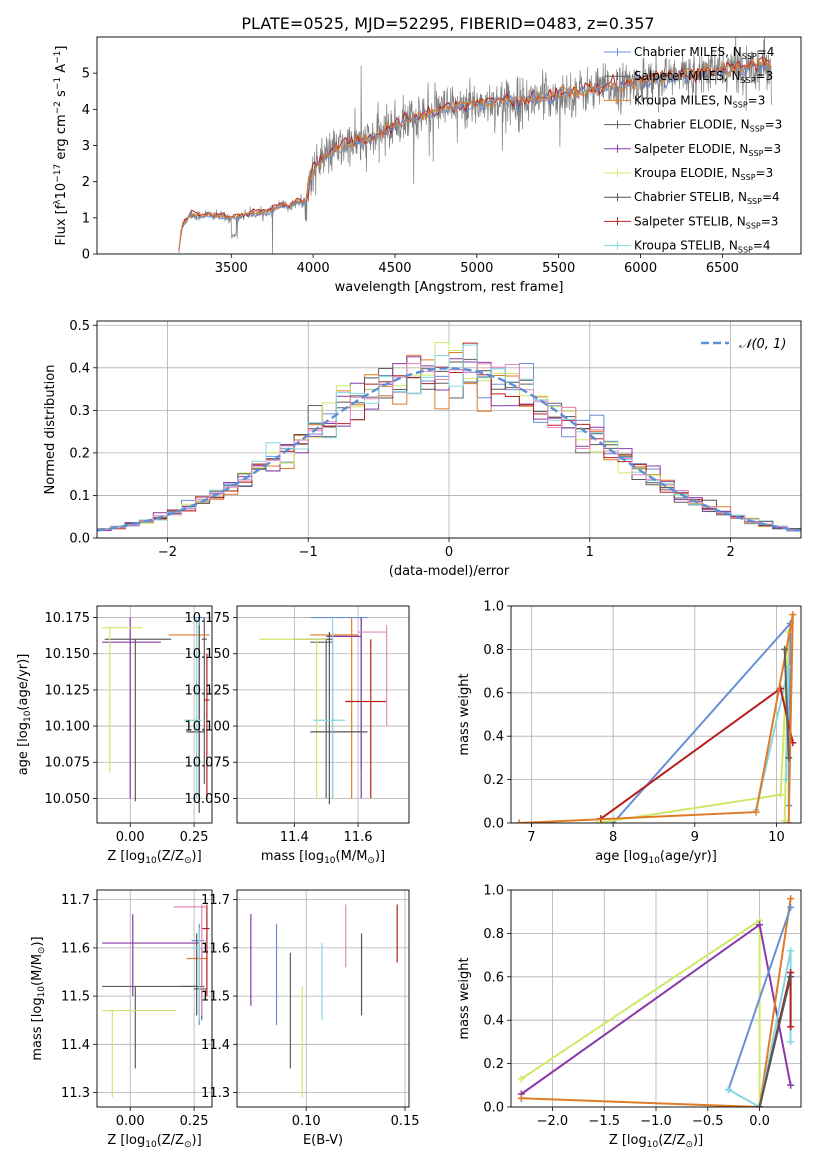 This screenshot has width=819, height=1170. What do you see at coordinates (308, 552) in the screenshot?
I see `x-tick-label: −1` at bounding box center [308, 552].